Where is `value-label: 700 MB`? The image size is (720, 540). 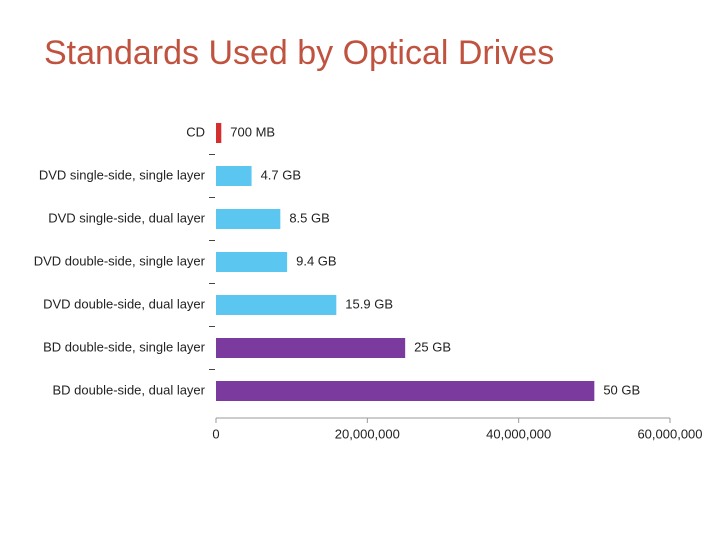
value-label: 700 MB is located at coordinates (252, 131).